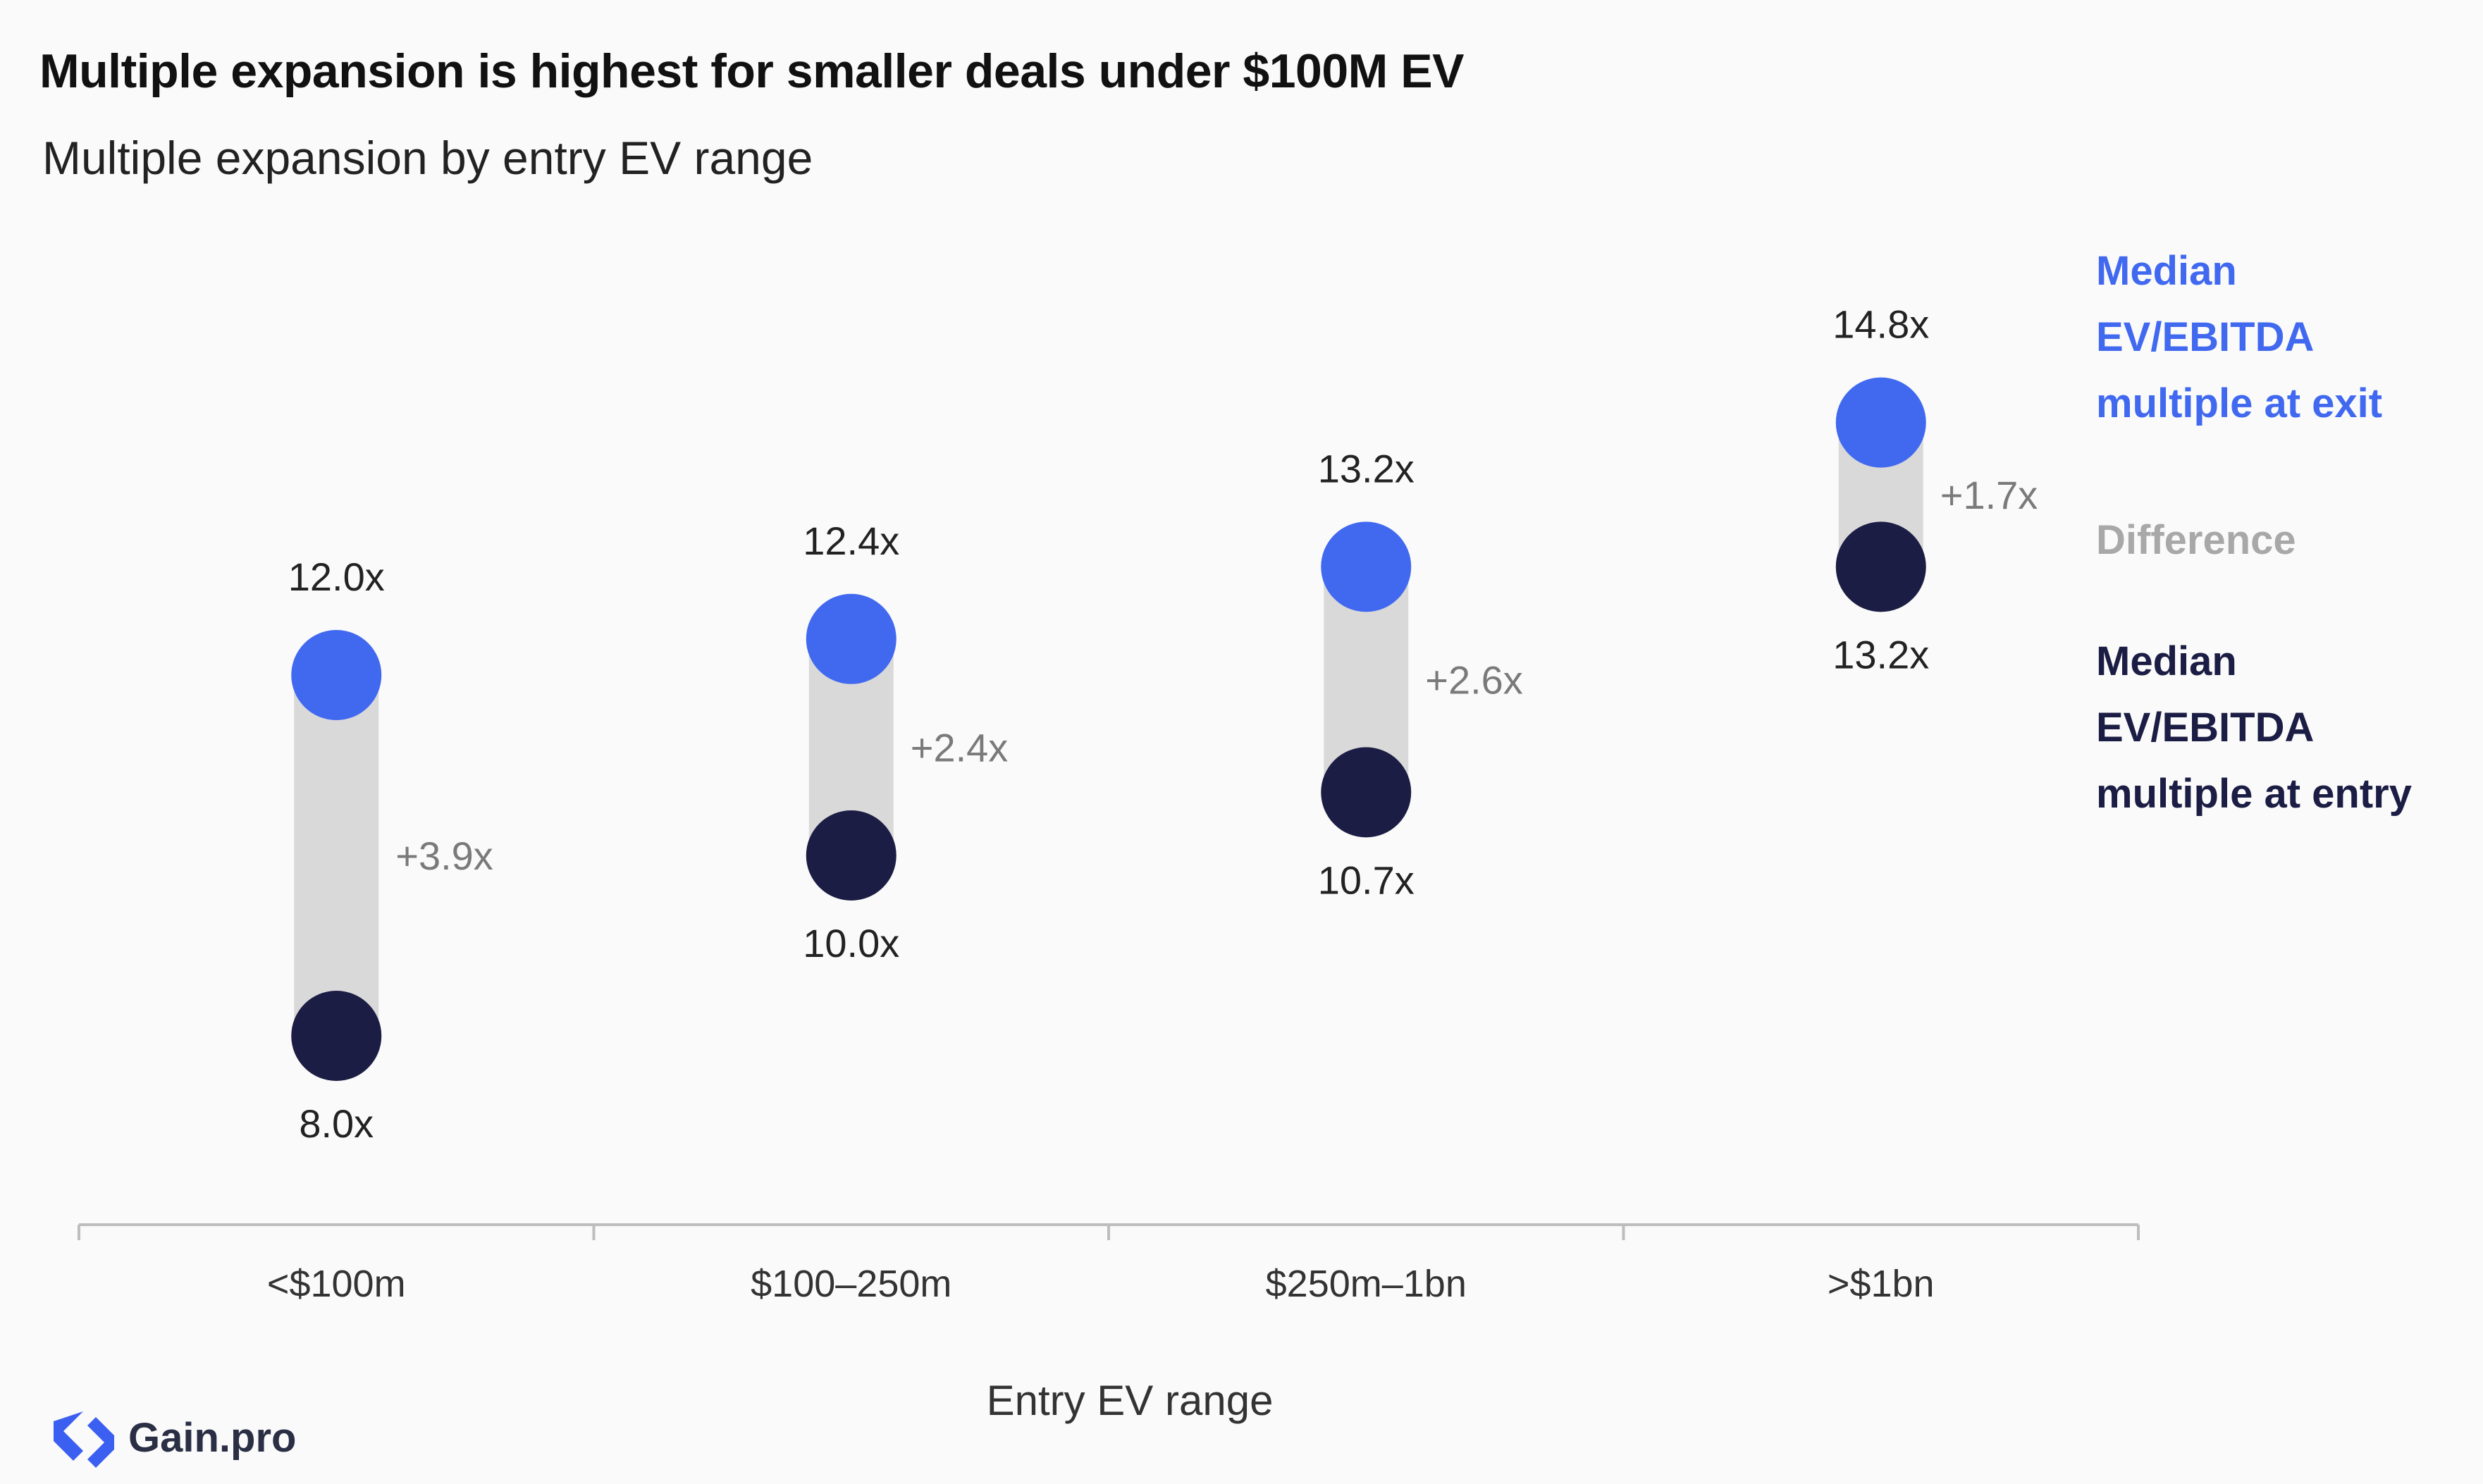 This screenshot has width=2483, height=1484. What do you see at coordinates (1882, 1284) in the screenshot?
I see `x-tick-label: >$1bn` at bounding box center [1882, 1284].